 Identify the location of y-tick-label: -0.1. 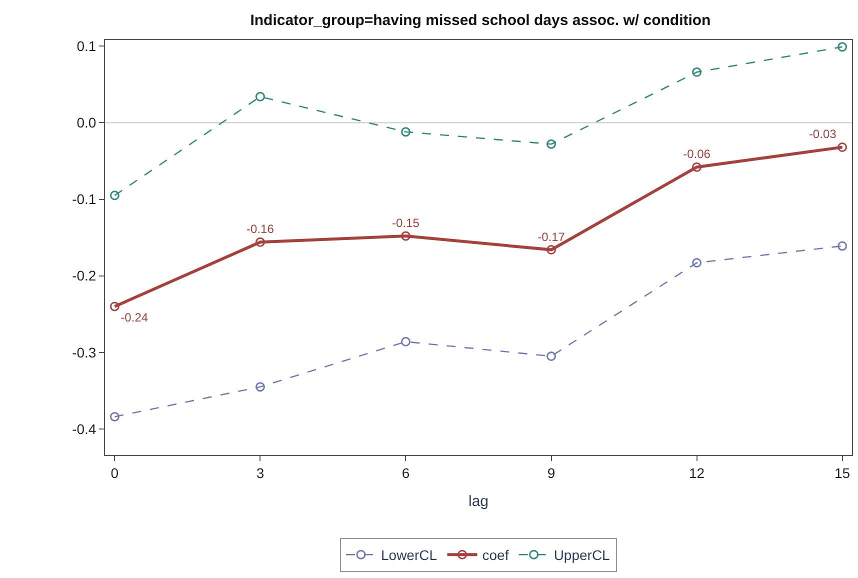
(84, 199).